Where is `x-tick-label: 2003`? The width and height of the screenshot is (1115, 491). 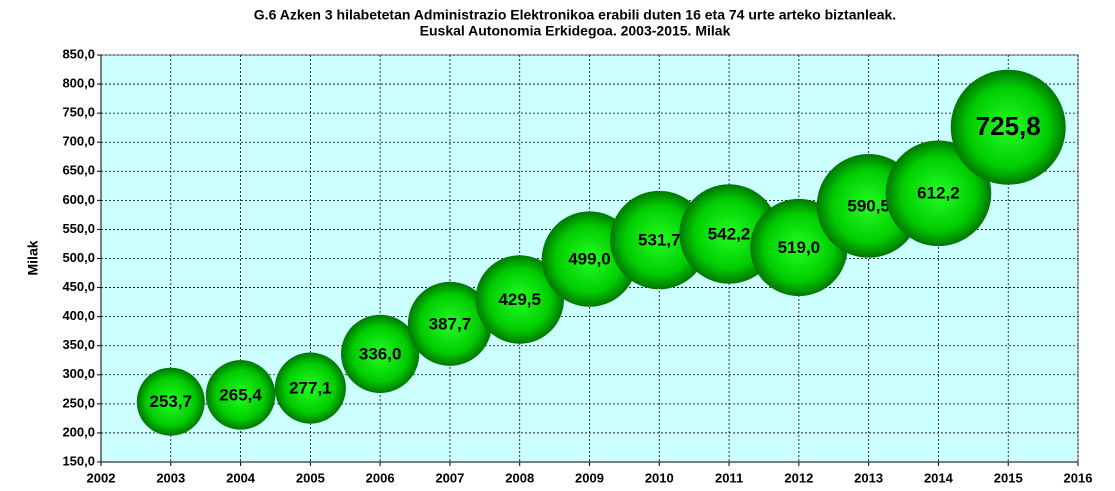 x-tick-label: 2003 is located at coordinates (170, 477).